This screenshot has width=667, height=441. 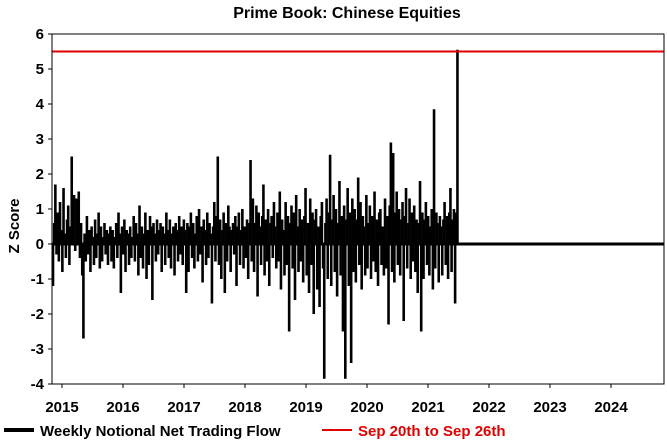 I want to click on legend-label-reference: Sep 20th to Sep 26th, so click(x=432, y=431).